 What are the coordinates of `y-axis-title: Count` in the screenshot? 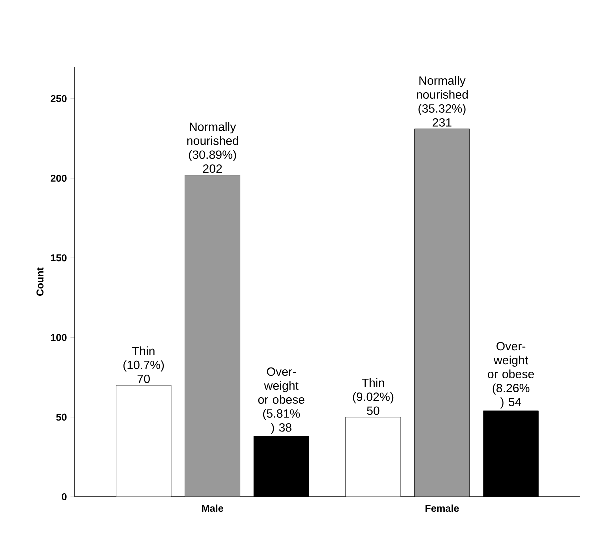 It's located at (40, 282).